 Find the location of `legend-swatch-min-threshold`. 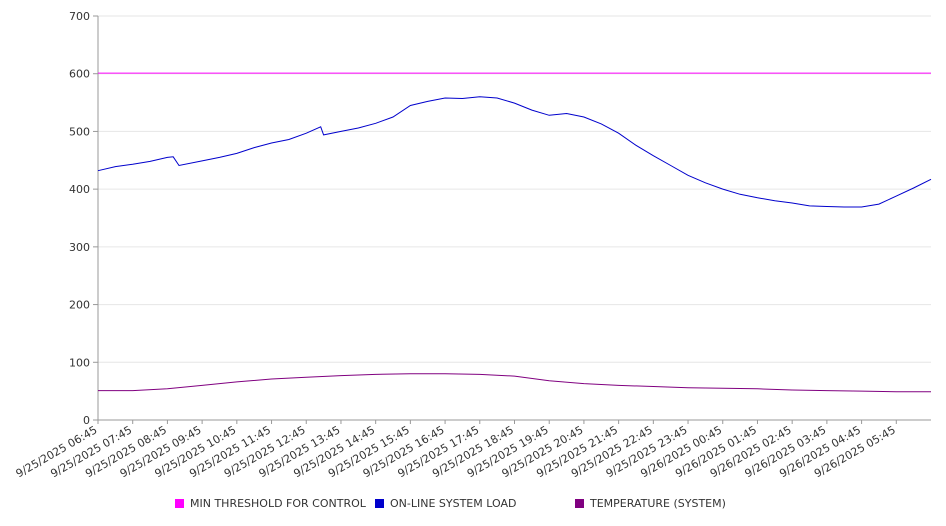

legend-swatch-min-threshold is located at coordinates (179, 503).